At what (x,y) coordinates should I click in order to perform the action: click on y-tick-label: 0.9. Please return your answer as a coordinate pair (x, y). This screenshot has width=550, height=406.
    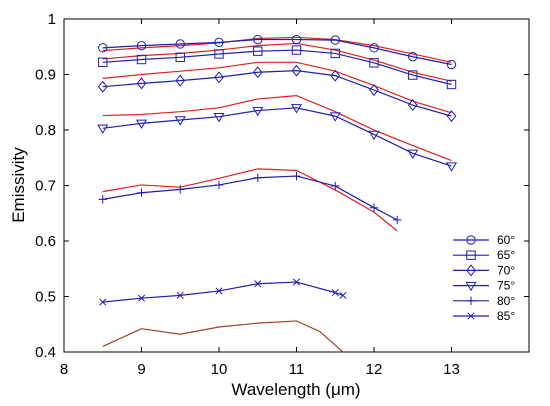
    Looking at the image, I should click on (45, 75).